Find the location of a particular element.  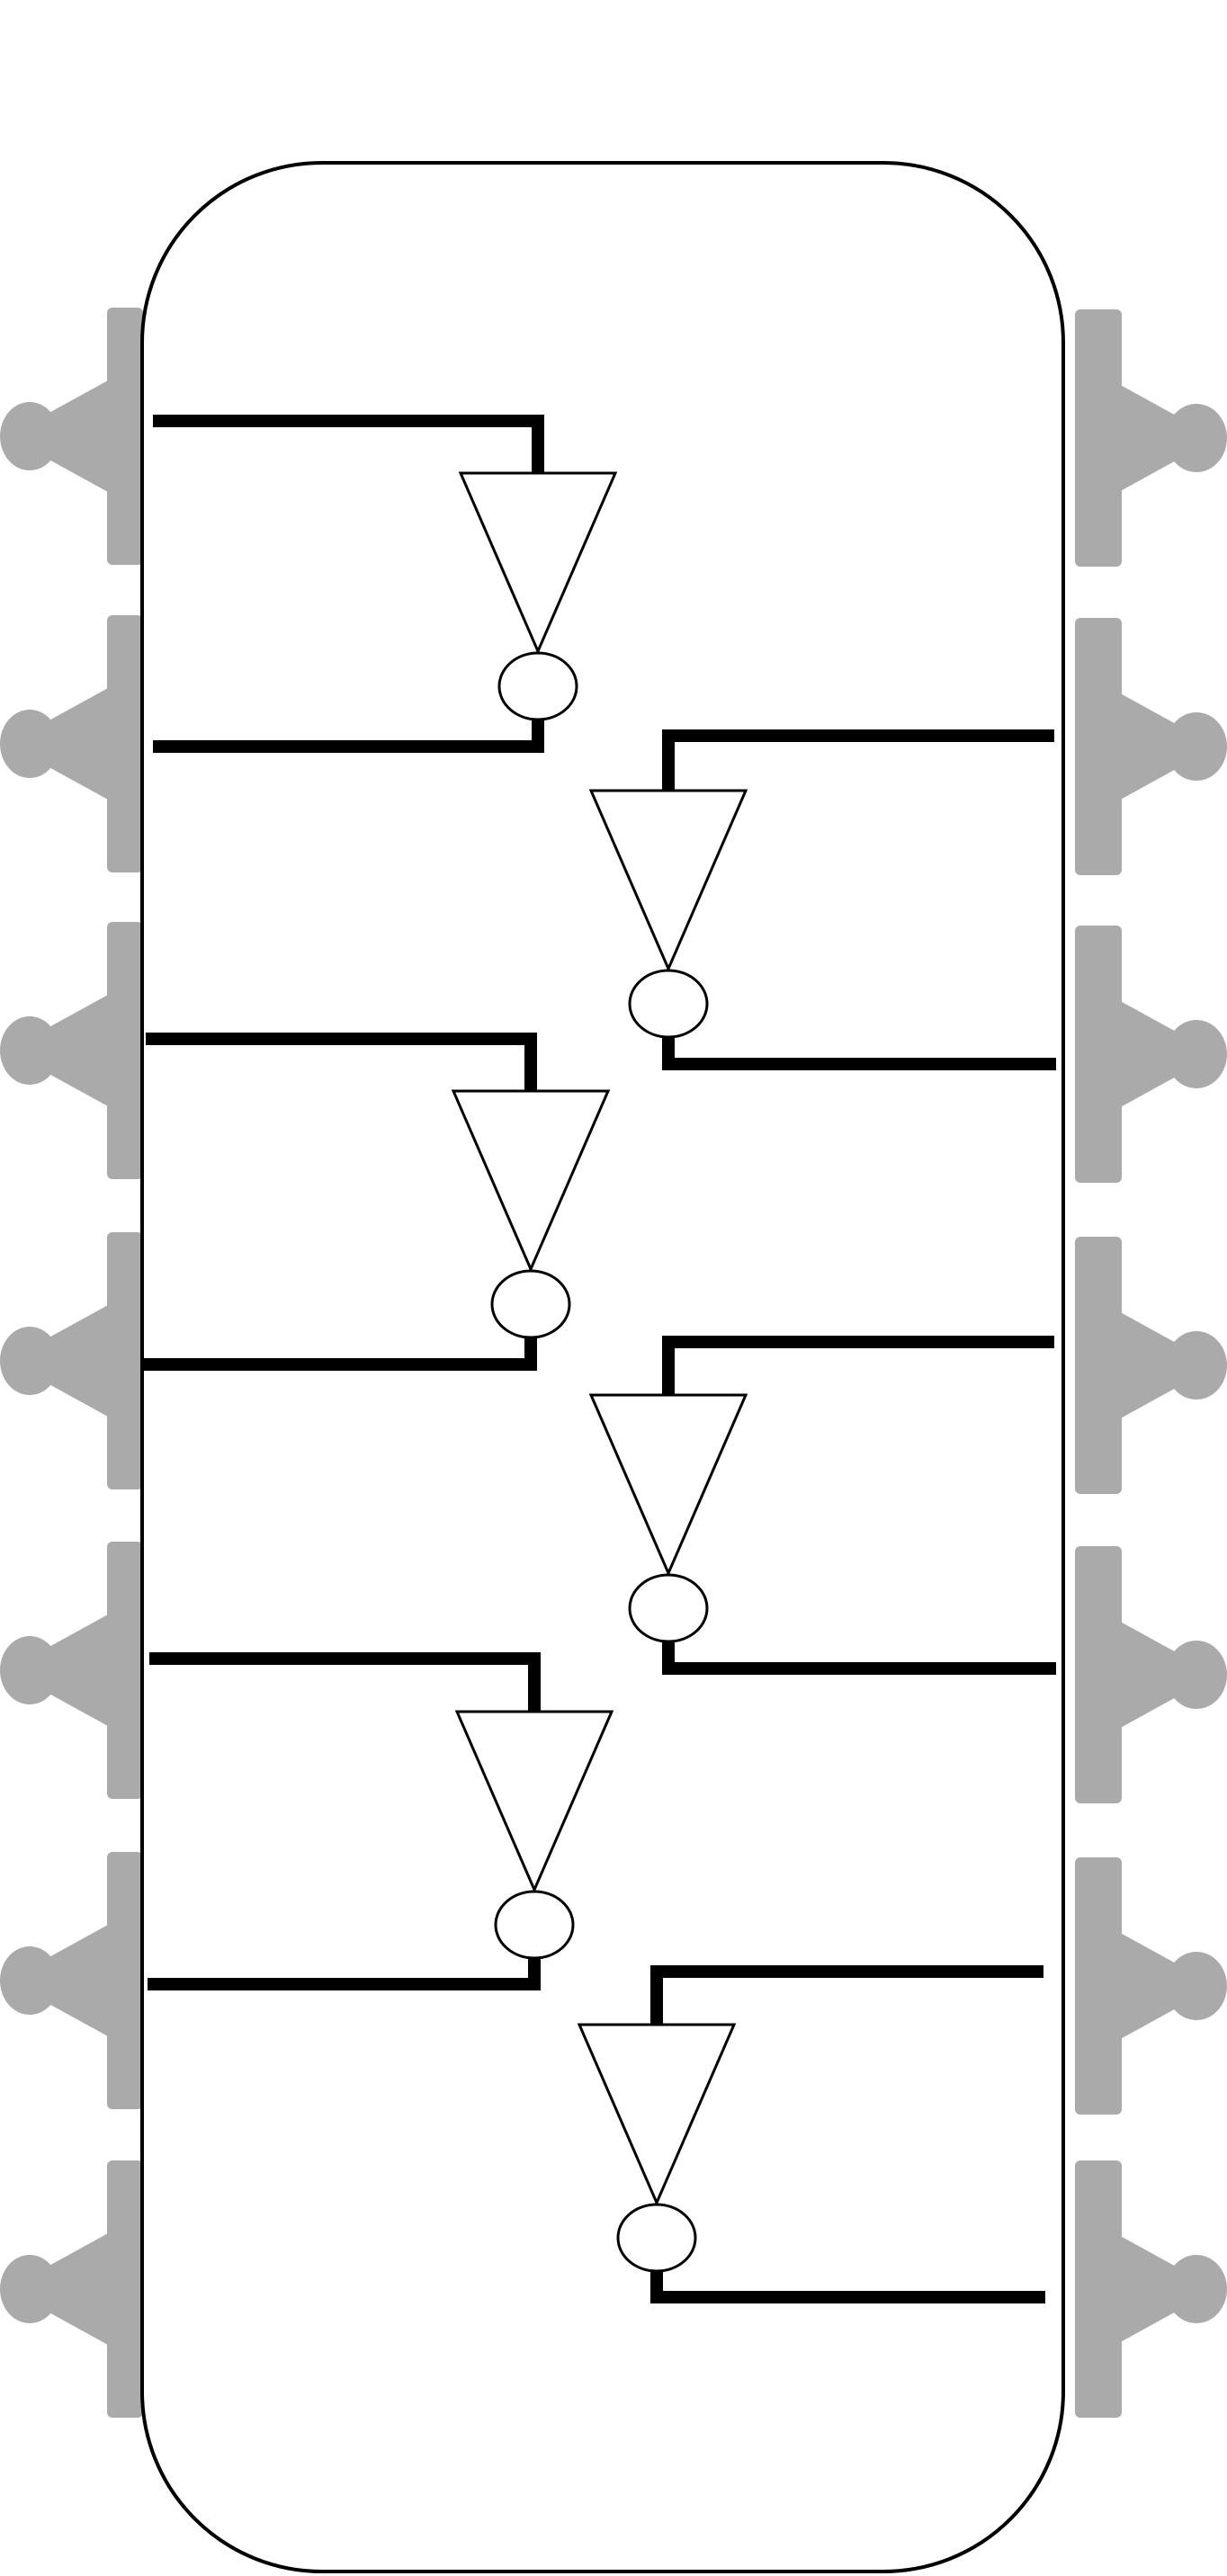

right-pins is located at coordinates (1151, 1363).